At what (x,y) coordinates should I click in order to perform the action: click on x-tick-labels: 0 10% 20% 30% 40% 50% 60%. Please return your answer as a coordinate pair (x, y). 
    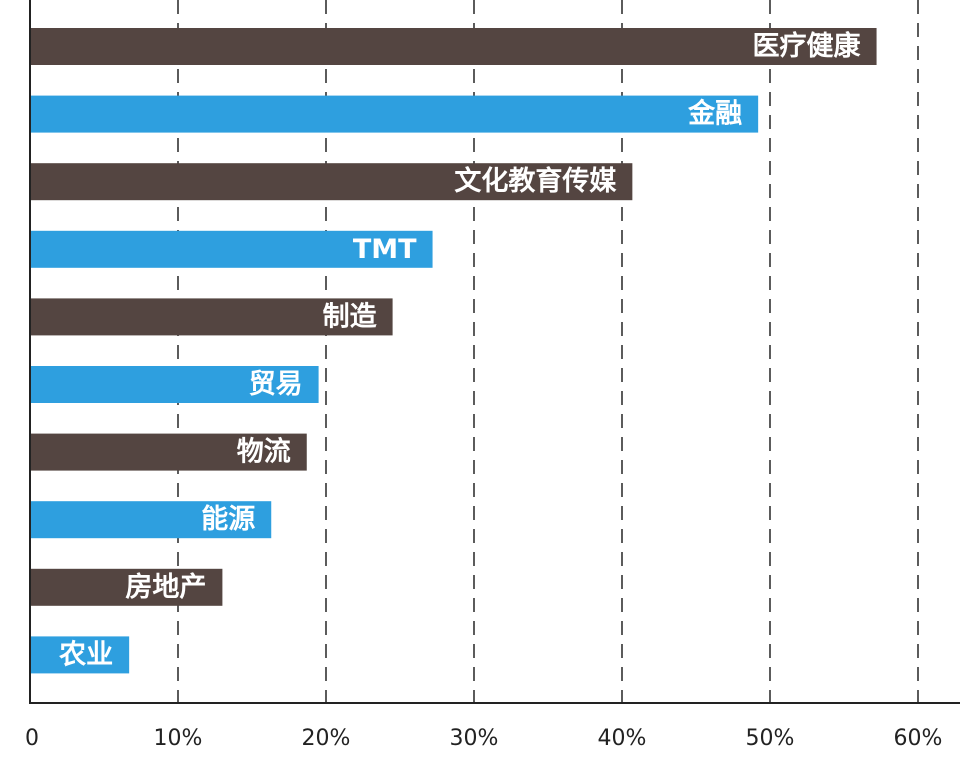
    Looking at the image, I should click on (483, 738).